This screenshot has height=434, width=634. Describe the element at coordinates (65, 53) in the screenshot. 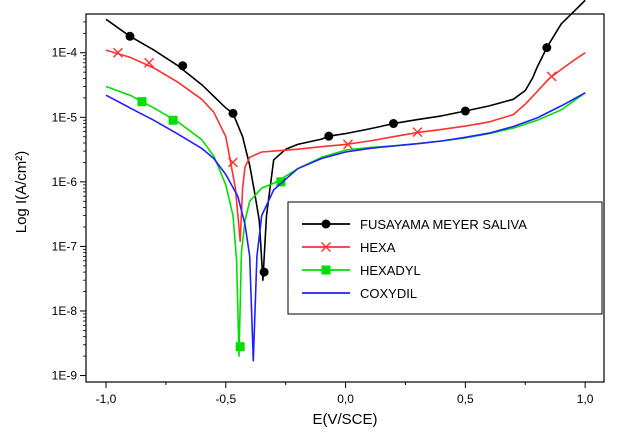

I see `y-tick-label: 1E-4` at that location.